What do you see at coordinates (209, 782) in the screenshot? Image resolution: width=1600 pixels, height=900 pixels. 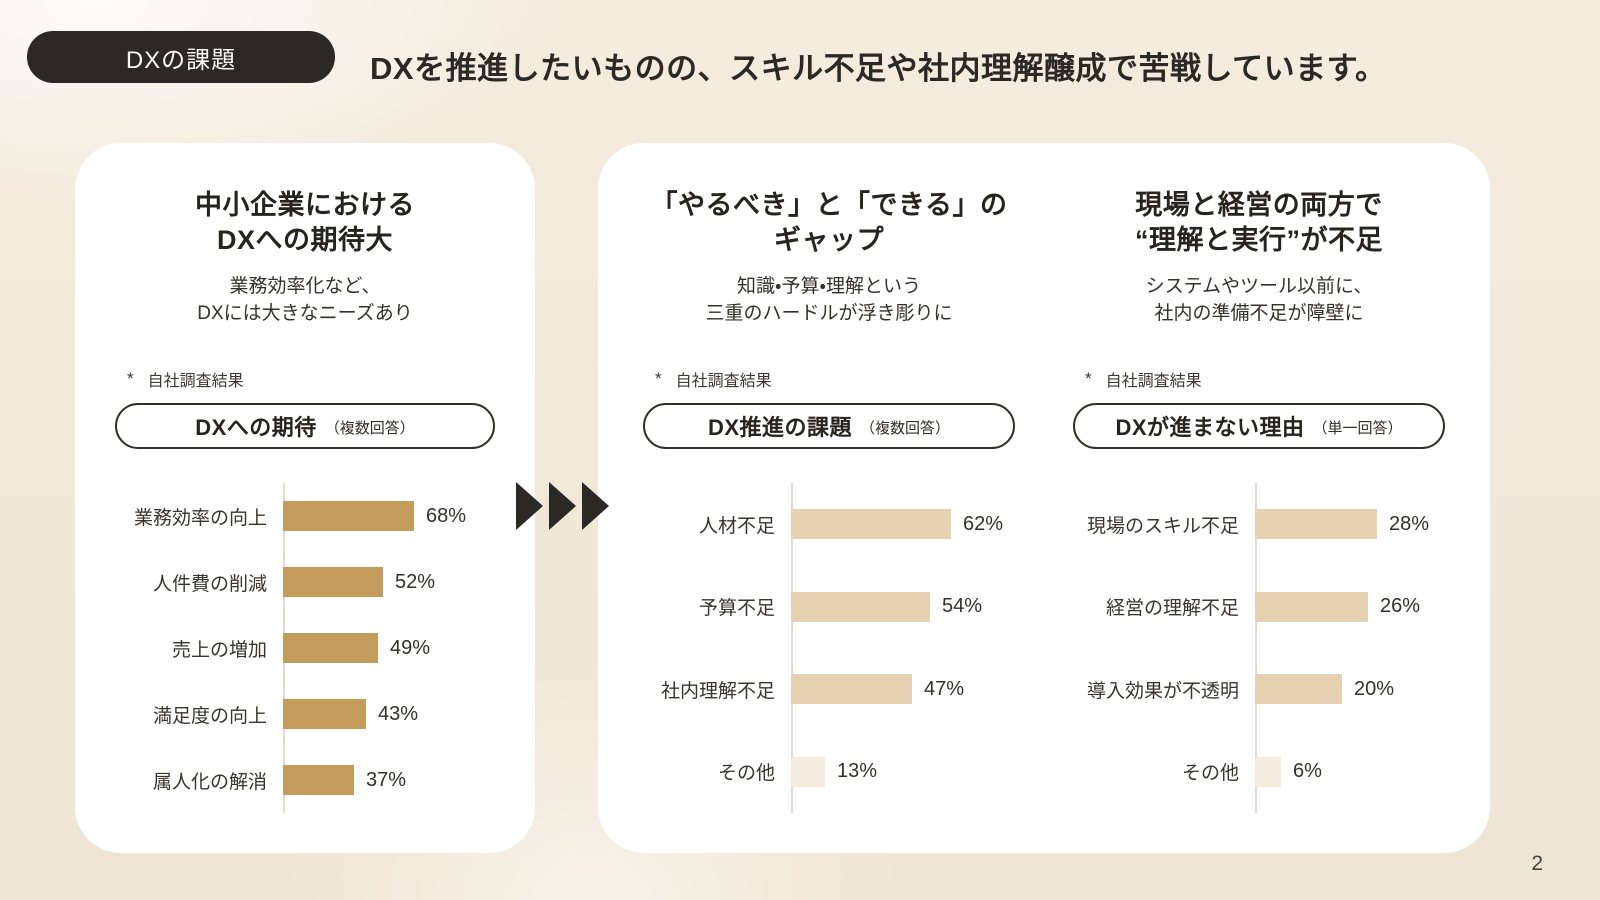 I see `bar-category-label: 属人化の解消` at bounding box center [209, 782].